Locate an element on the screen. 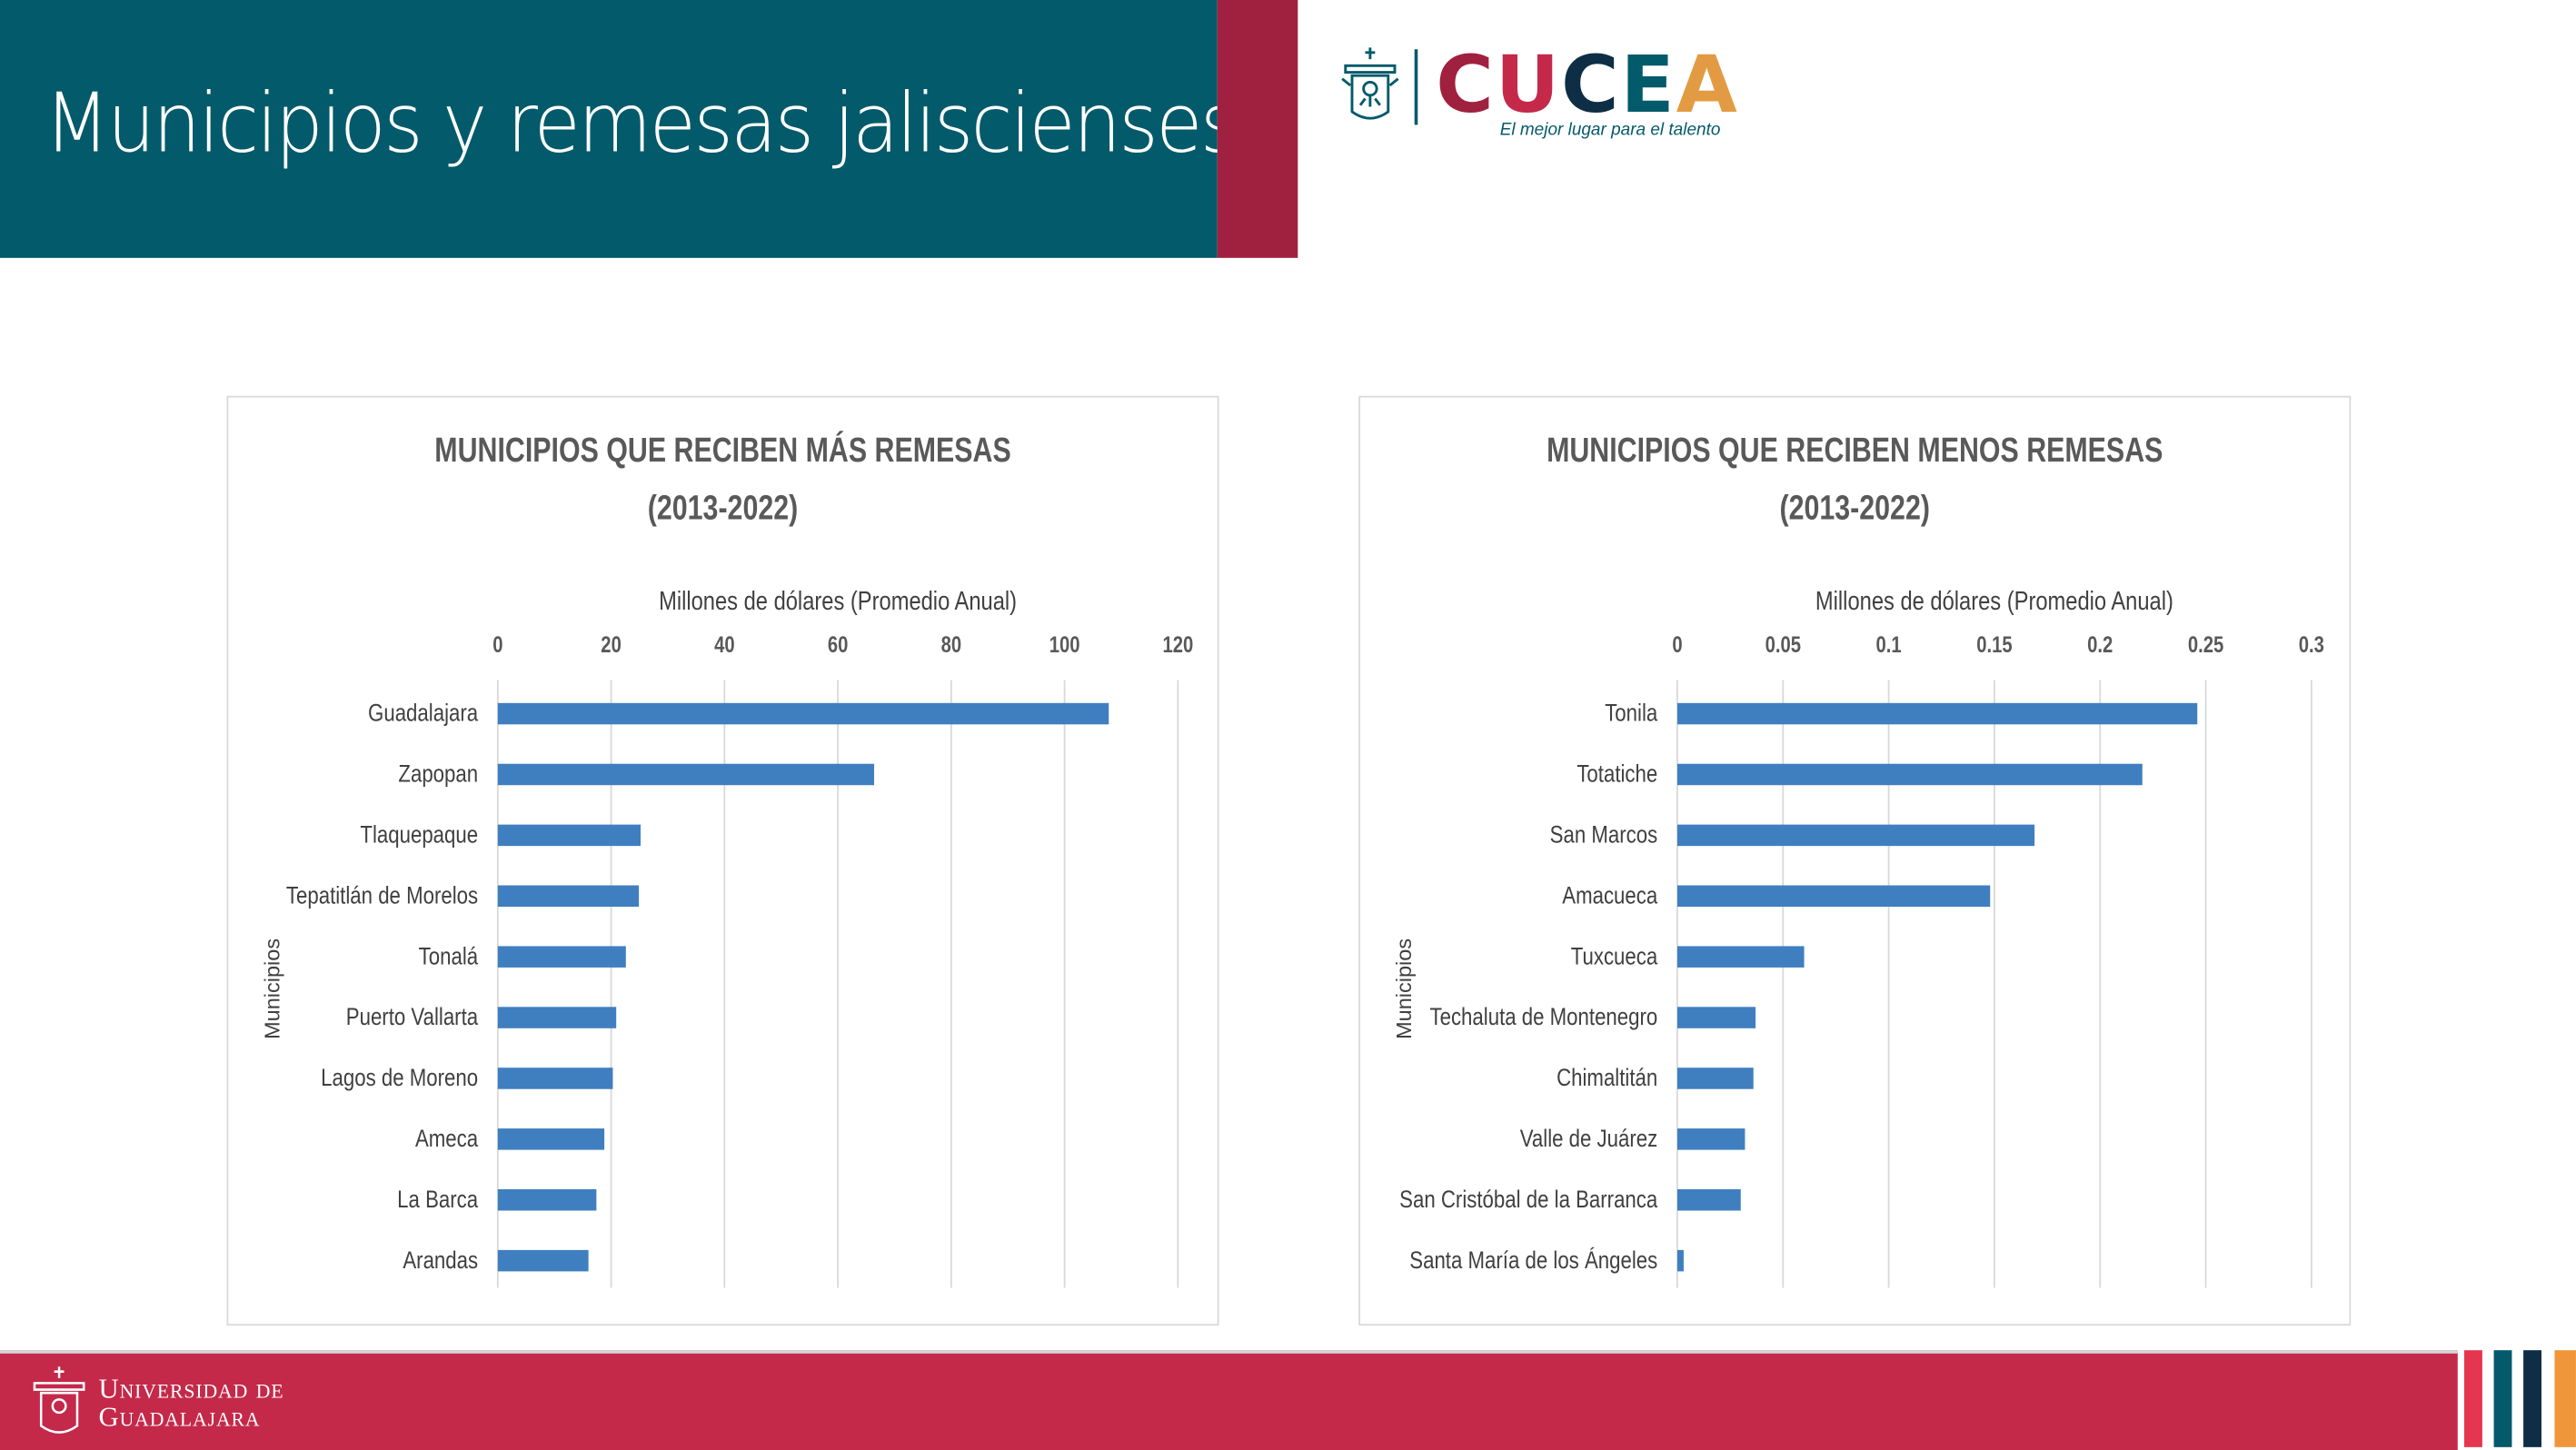  x-tick-label: 0.3 is located at coordinates (2311, 644).